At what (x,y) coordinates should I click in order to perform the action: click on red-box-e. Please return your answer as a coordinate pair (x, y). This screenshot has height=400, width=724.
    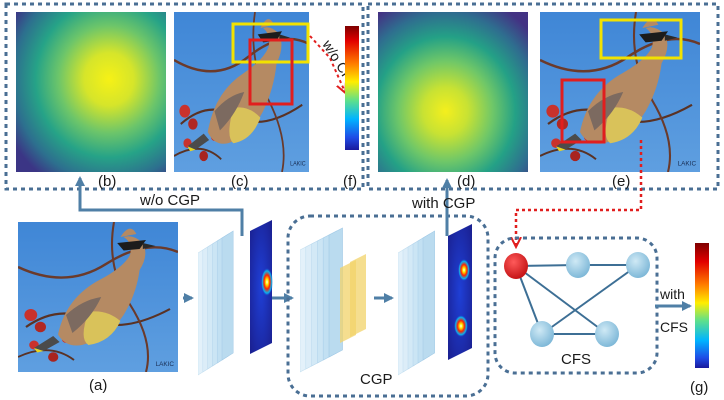
    Looking at the image, I should click on (583, 111).